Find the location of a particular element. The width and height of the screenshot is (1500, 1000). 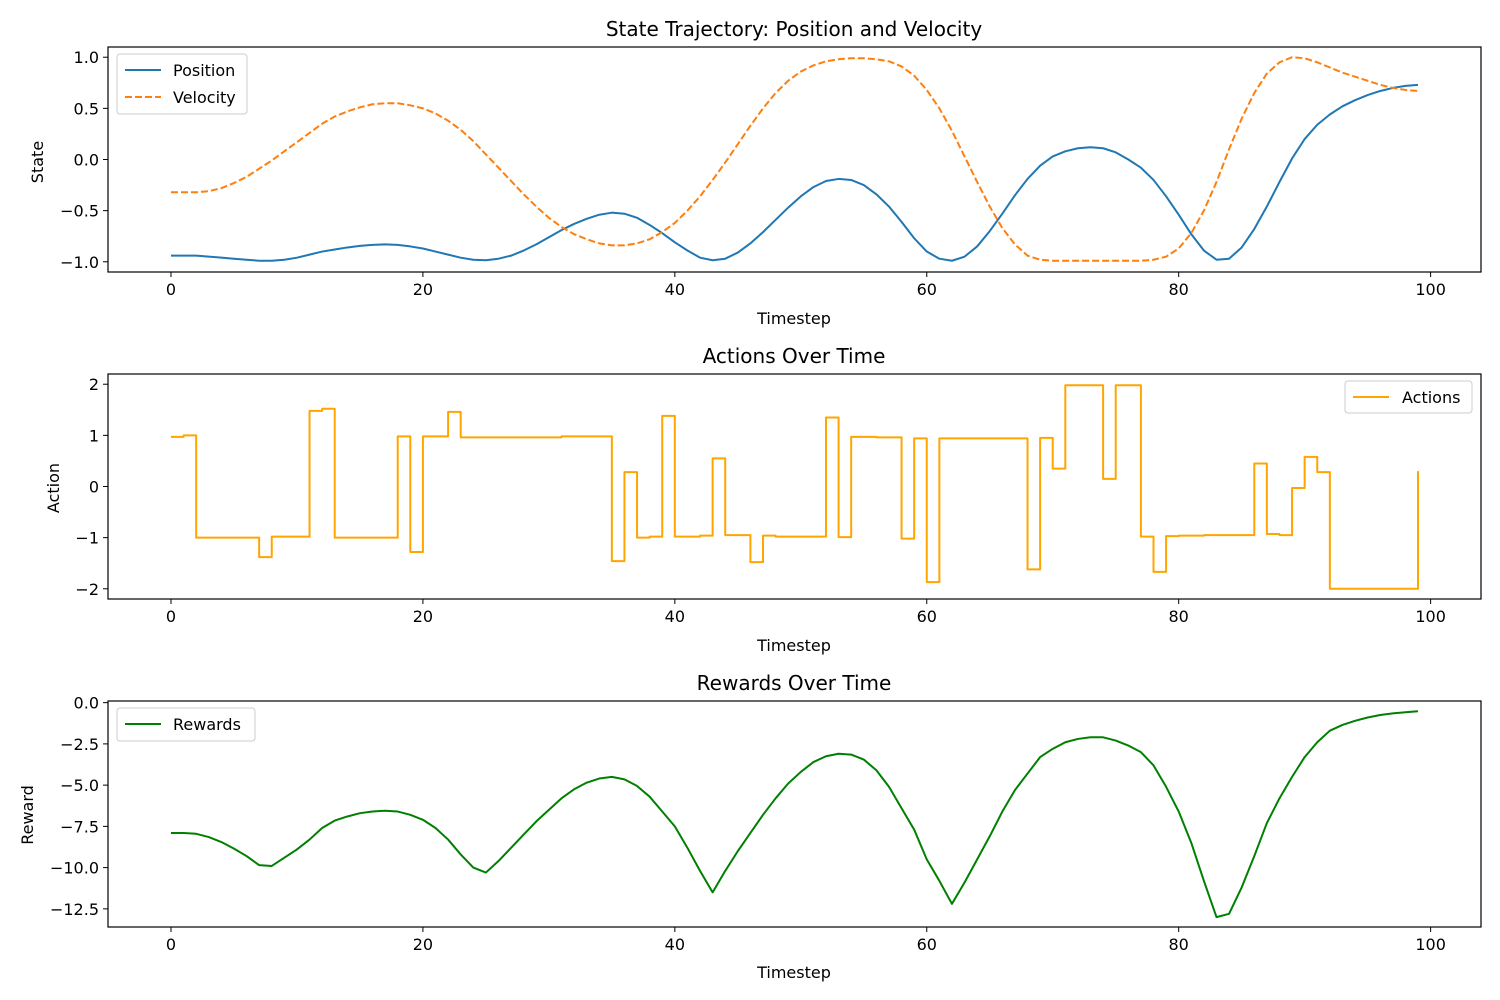

rewards-legend-box is located at coordinates (186, 724).